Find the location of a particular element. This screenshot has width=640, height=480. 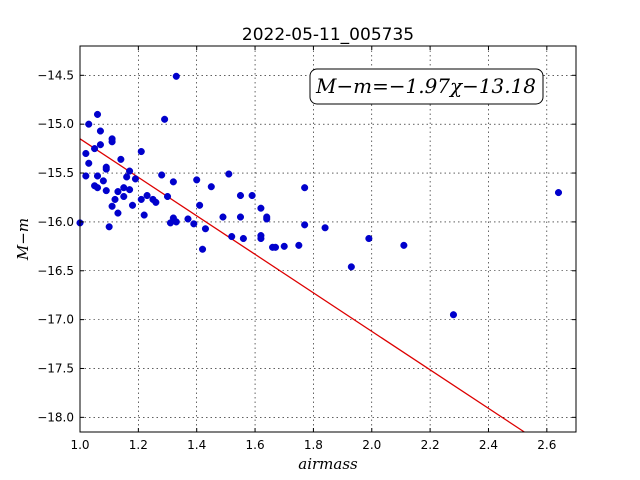

y-tick-label: −17.0 is located at coordinates (55, 320).